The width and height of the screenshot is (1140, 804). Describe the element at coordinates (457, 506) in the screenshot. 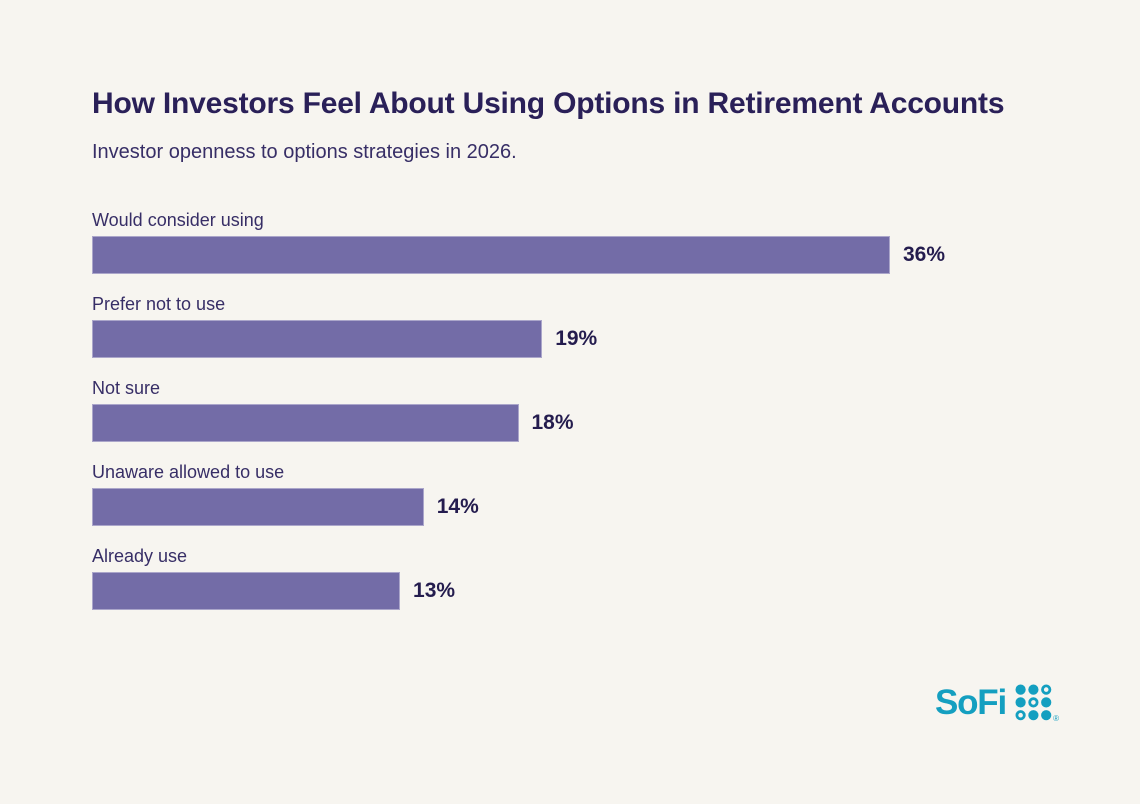

I see `bar-value-label: 14%` at that location.